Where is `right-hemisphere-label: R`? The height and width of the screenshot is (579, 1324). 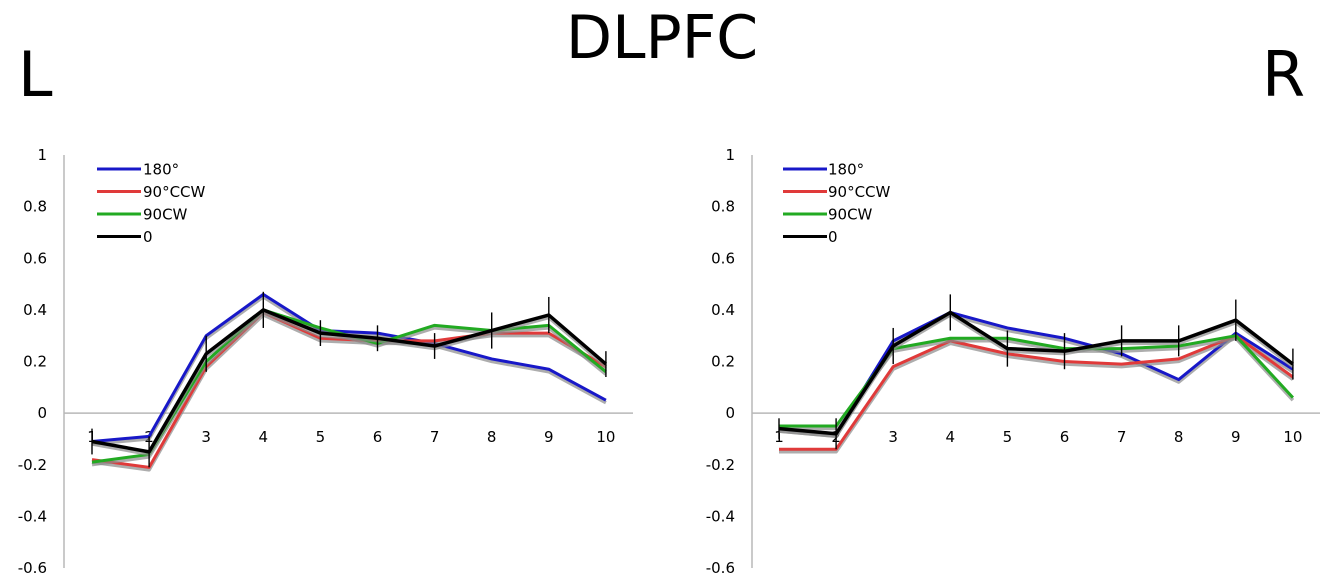 right-hemisphere-label: R is located at coordinates (1284, 74).